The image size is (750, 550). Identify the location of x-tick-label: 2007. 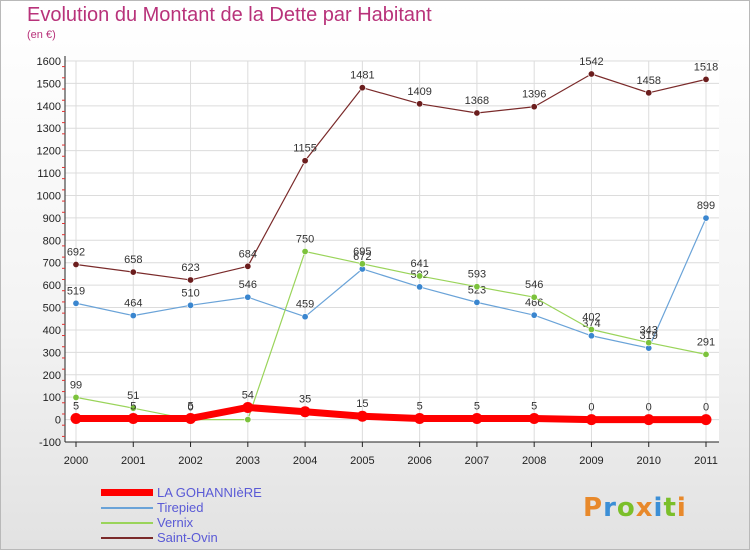
(477, 461).